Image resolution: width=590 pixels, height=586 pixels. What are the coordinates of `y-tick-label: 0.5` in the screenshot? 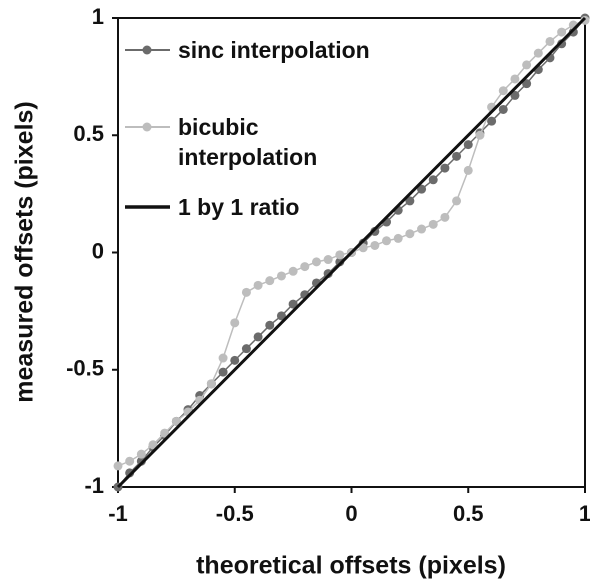 It's located at (88, 133).